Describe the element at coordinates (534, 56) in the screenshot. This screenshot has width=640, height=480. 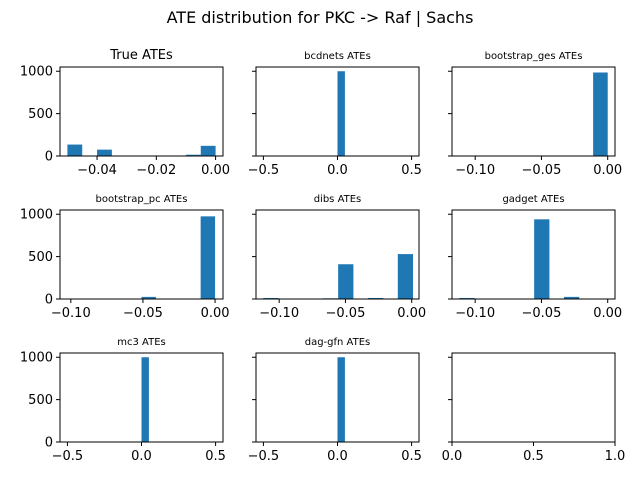
I see `subplot-title: bootstrap_ges ATEs` at that location.